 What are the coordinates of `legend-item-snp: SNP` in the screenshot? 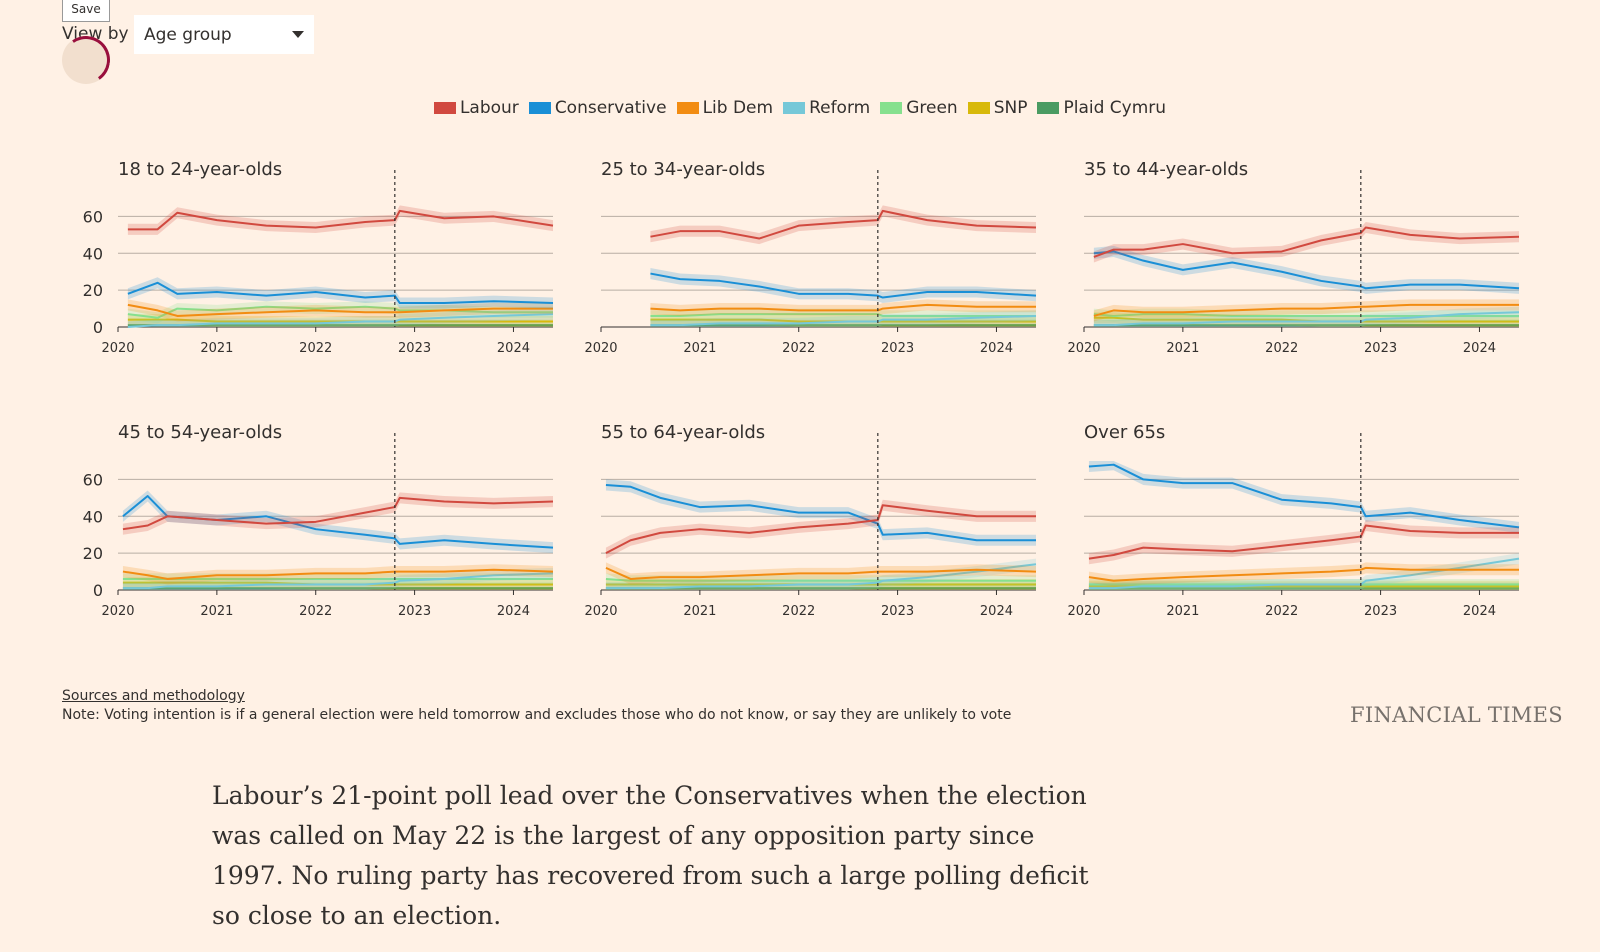 It's located at (997, 108).